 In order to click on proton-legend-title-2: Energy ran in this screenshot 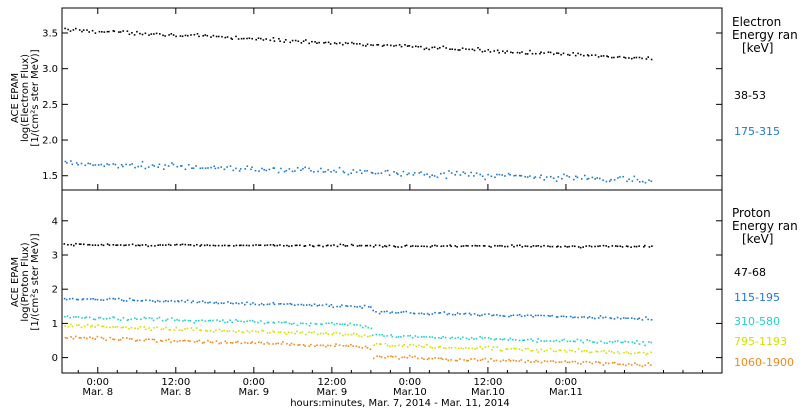, I will do `click(765, 226)`.